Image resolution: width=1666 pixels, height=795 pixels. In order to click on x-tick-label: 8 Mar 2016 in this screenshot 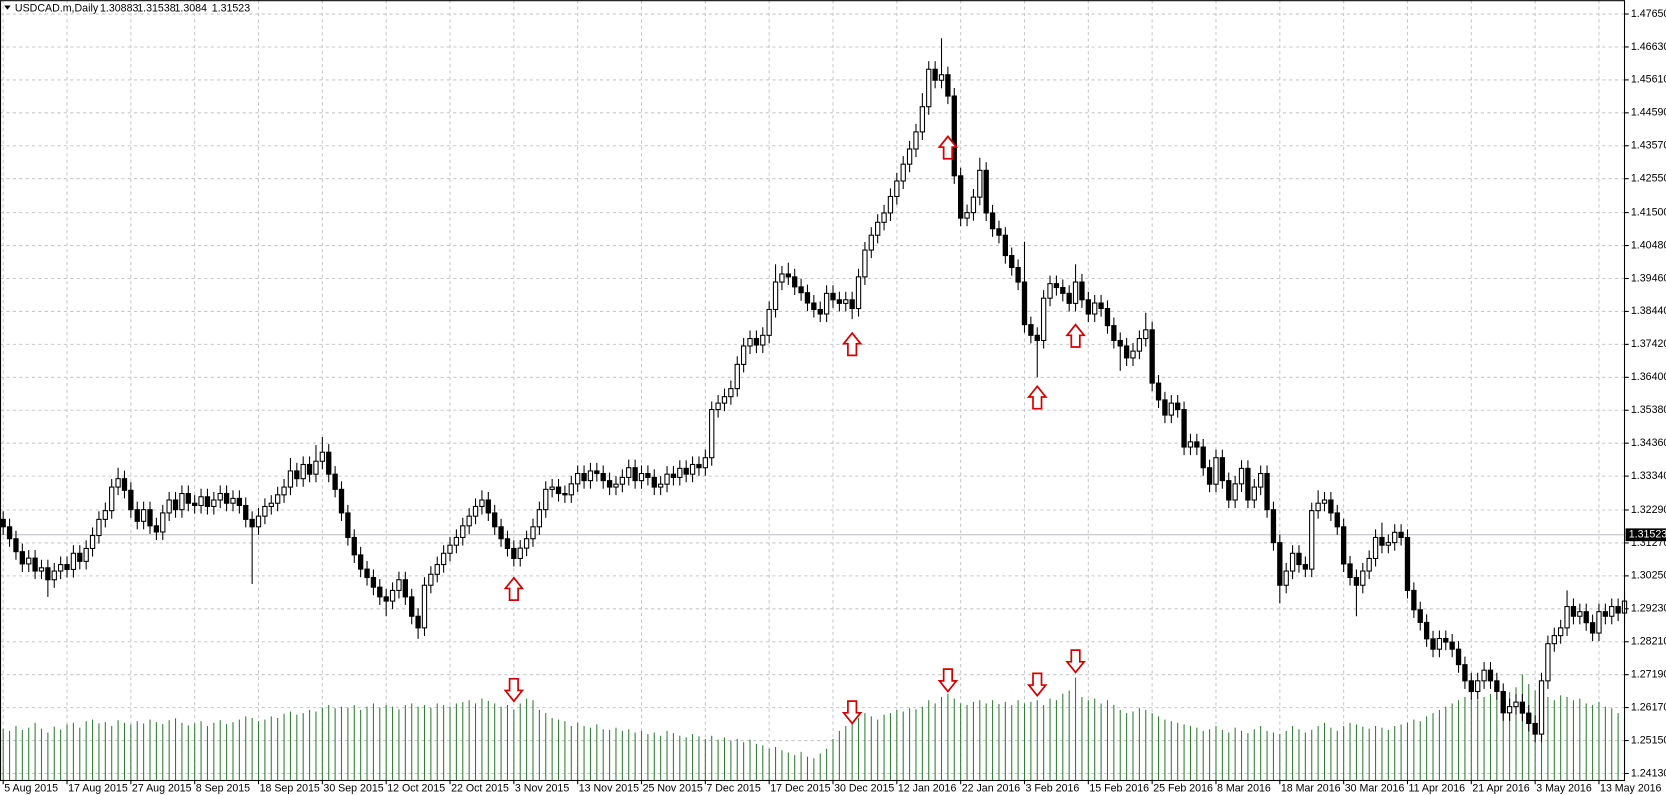, I will do `click(1244, 788)`.